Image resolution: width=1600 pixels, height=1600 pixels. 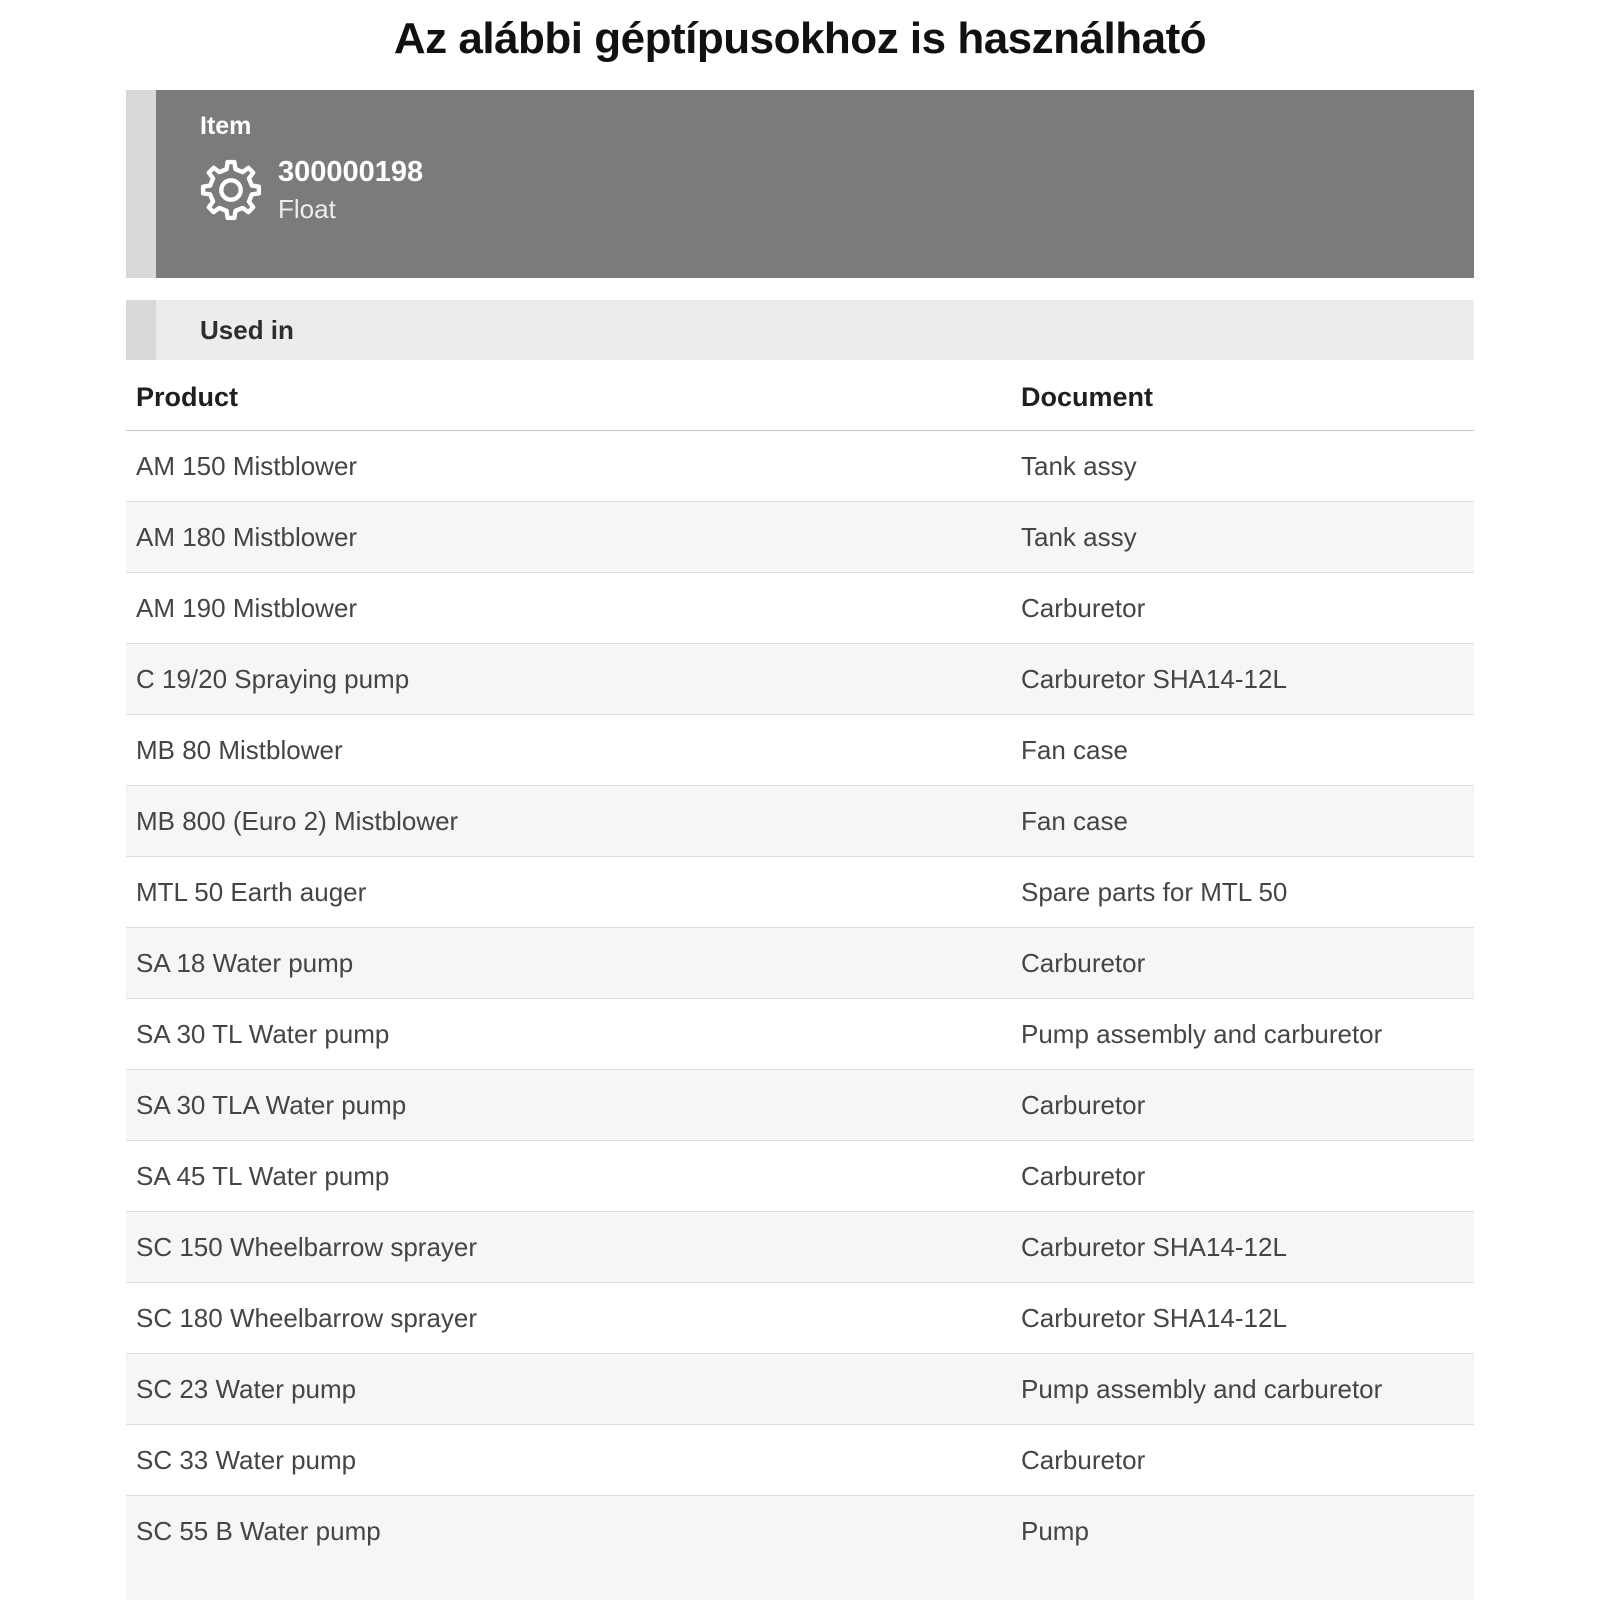 What do you see at coordinates (837, 190) in the screenshot?
I see `item-row: 300000198 Float` at bounding box center [837, 190].